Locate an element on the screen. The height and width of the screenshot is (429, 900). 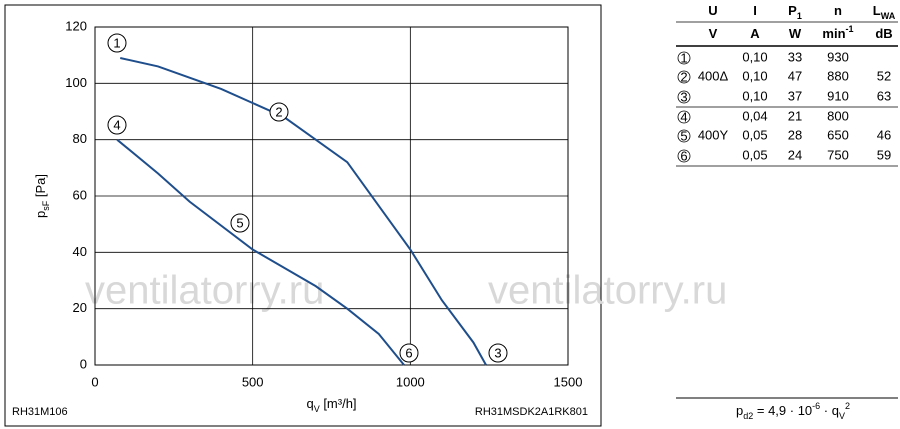
y-tick-label: 120 is located at coordinates (76, 25).